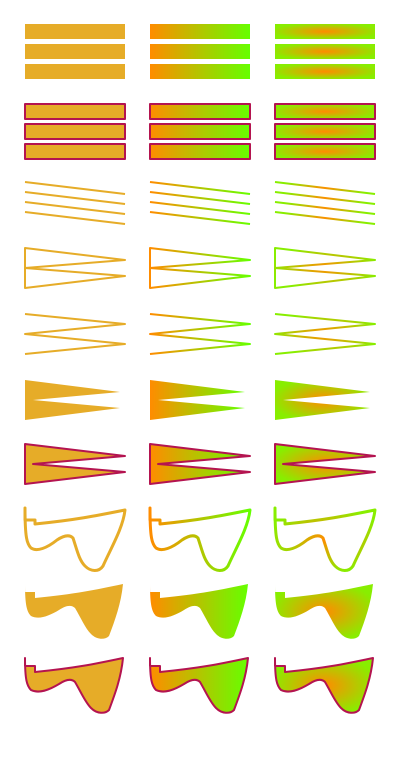 This screenshot has width=400, height=768. I want to click on curve-filled-solid, so click(74, 611).